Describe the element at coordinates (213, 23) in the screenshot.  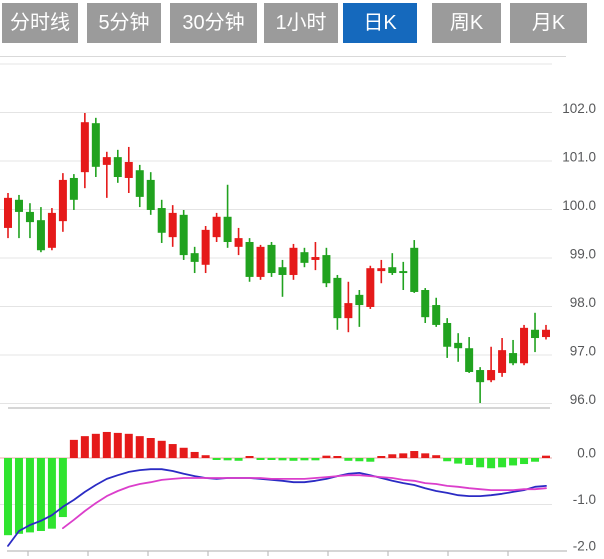
I see `tab-30min: 30分钟` at that location.